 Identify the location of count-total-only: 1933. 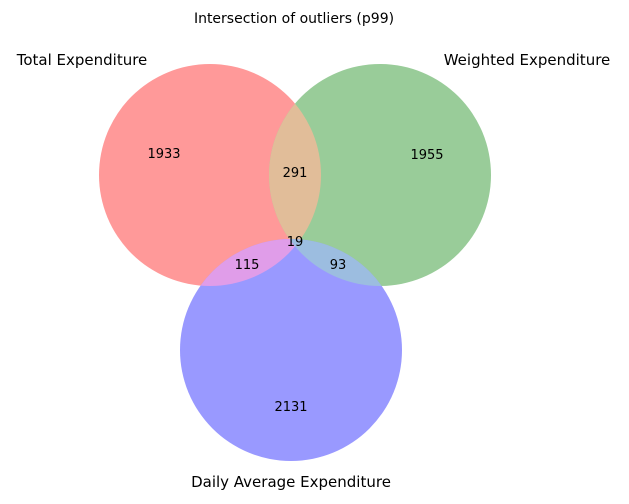
(163, 154).